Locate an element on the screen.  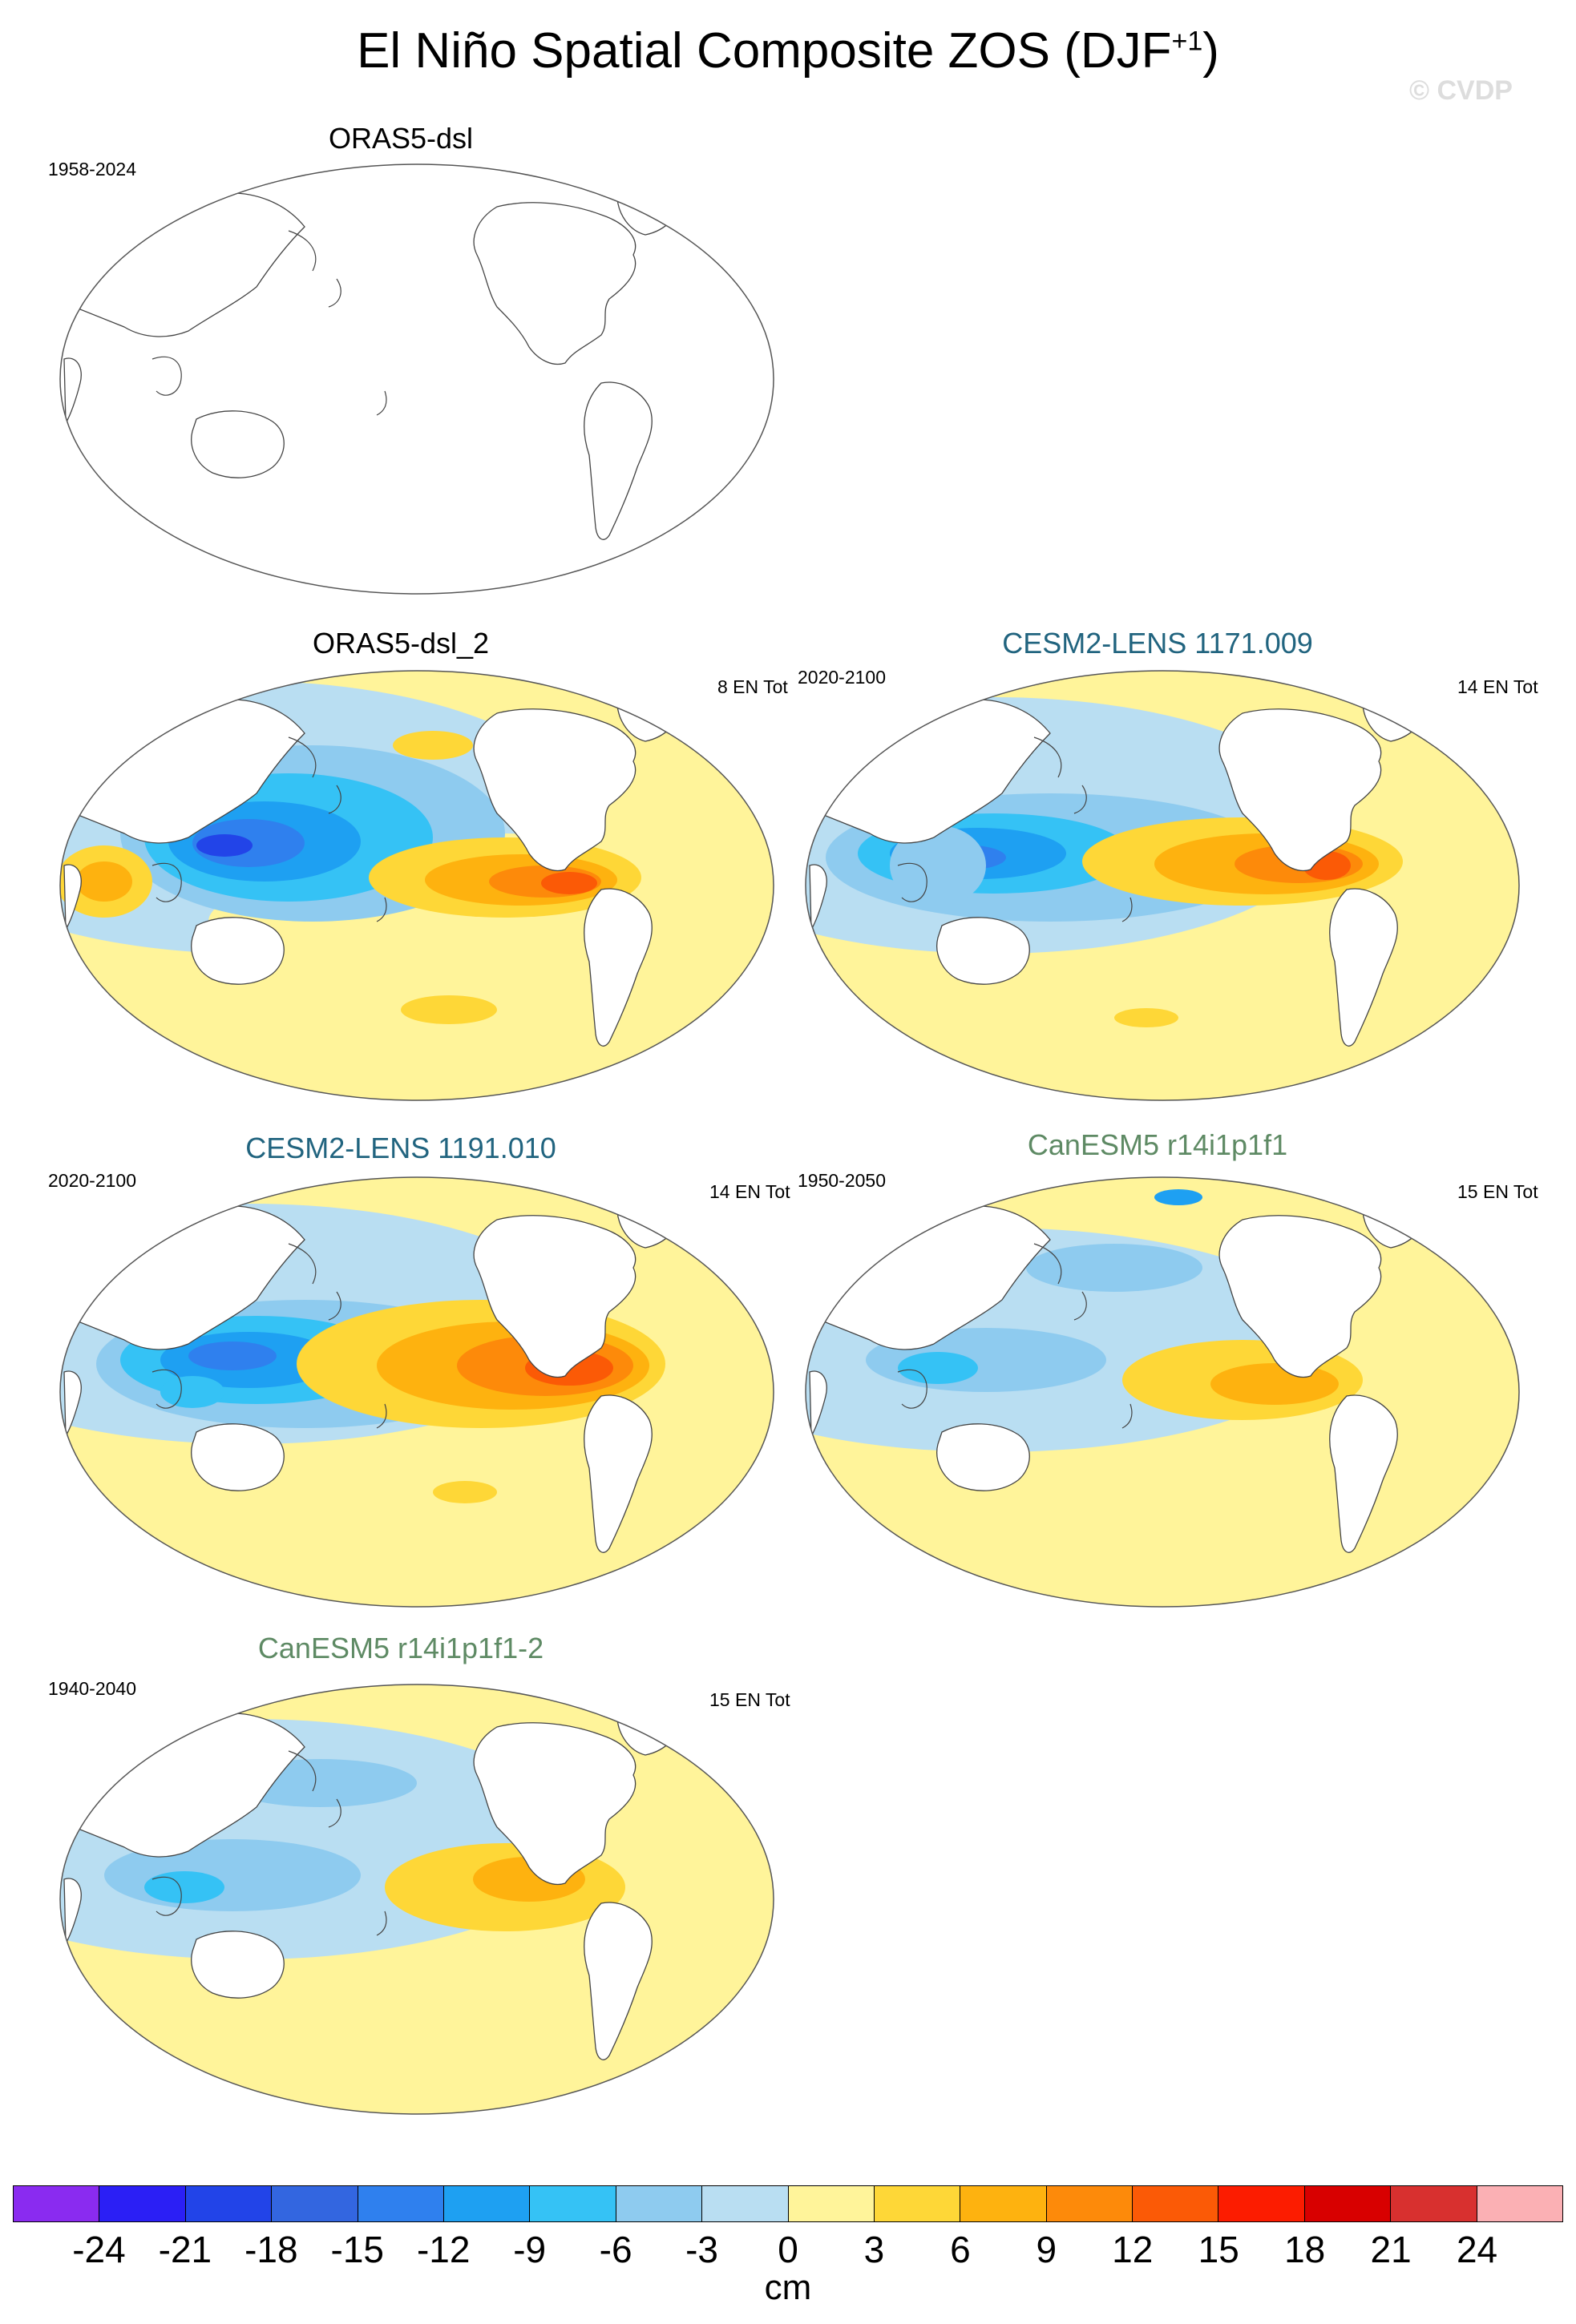
panel-title-cesm2-1191: CESM2-LENS 1191.010 is located at coordinates (400, 1148).